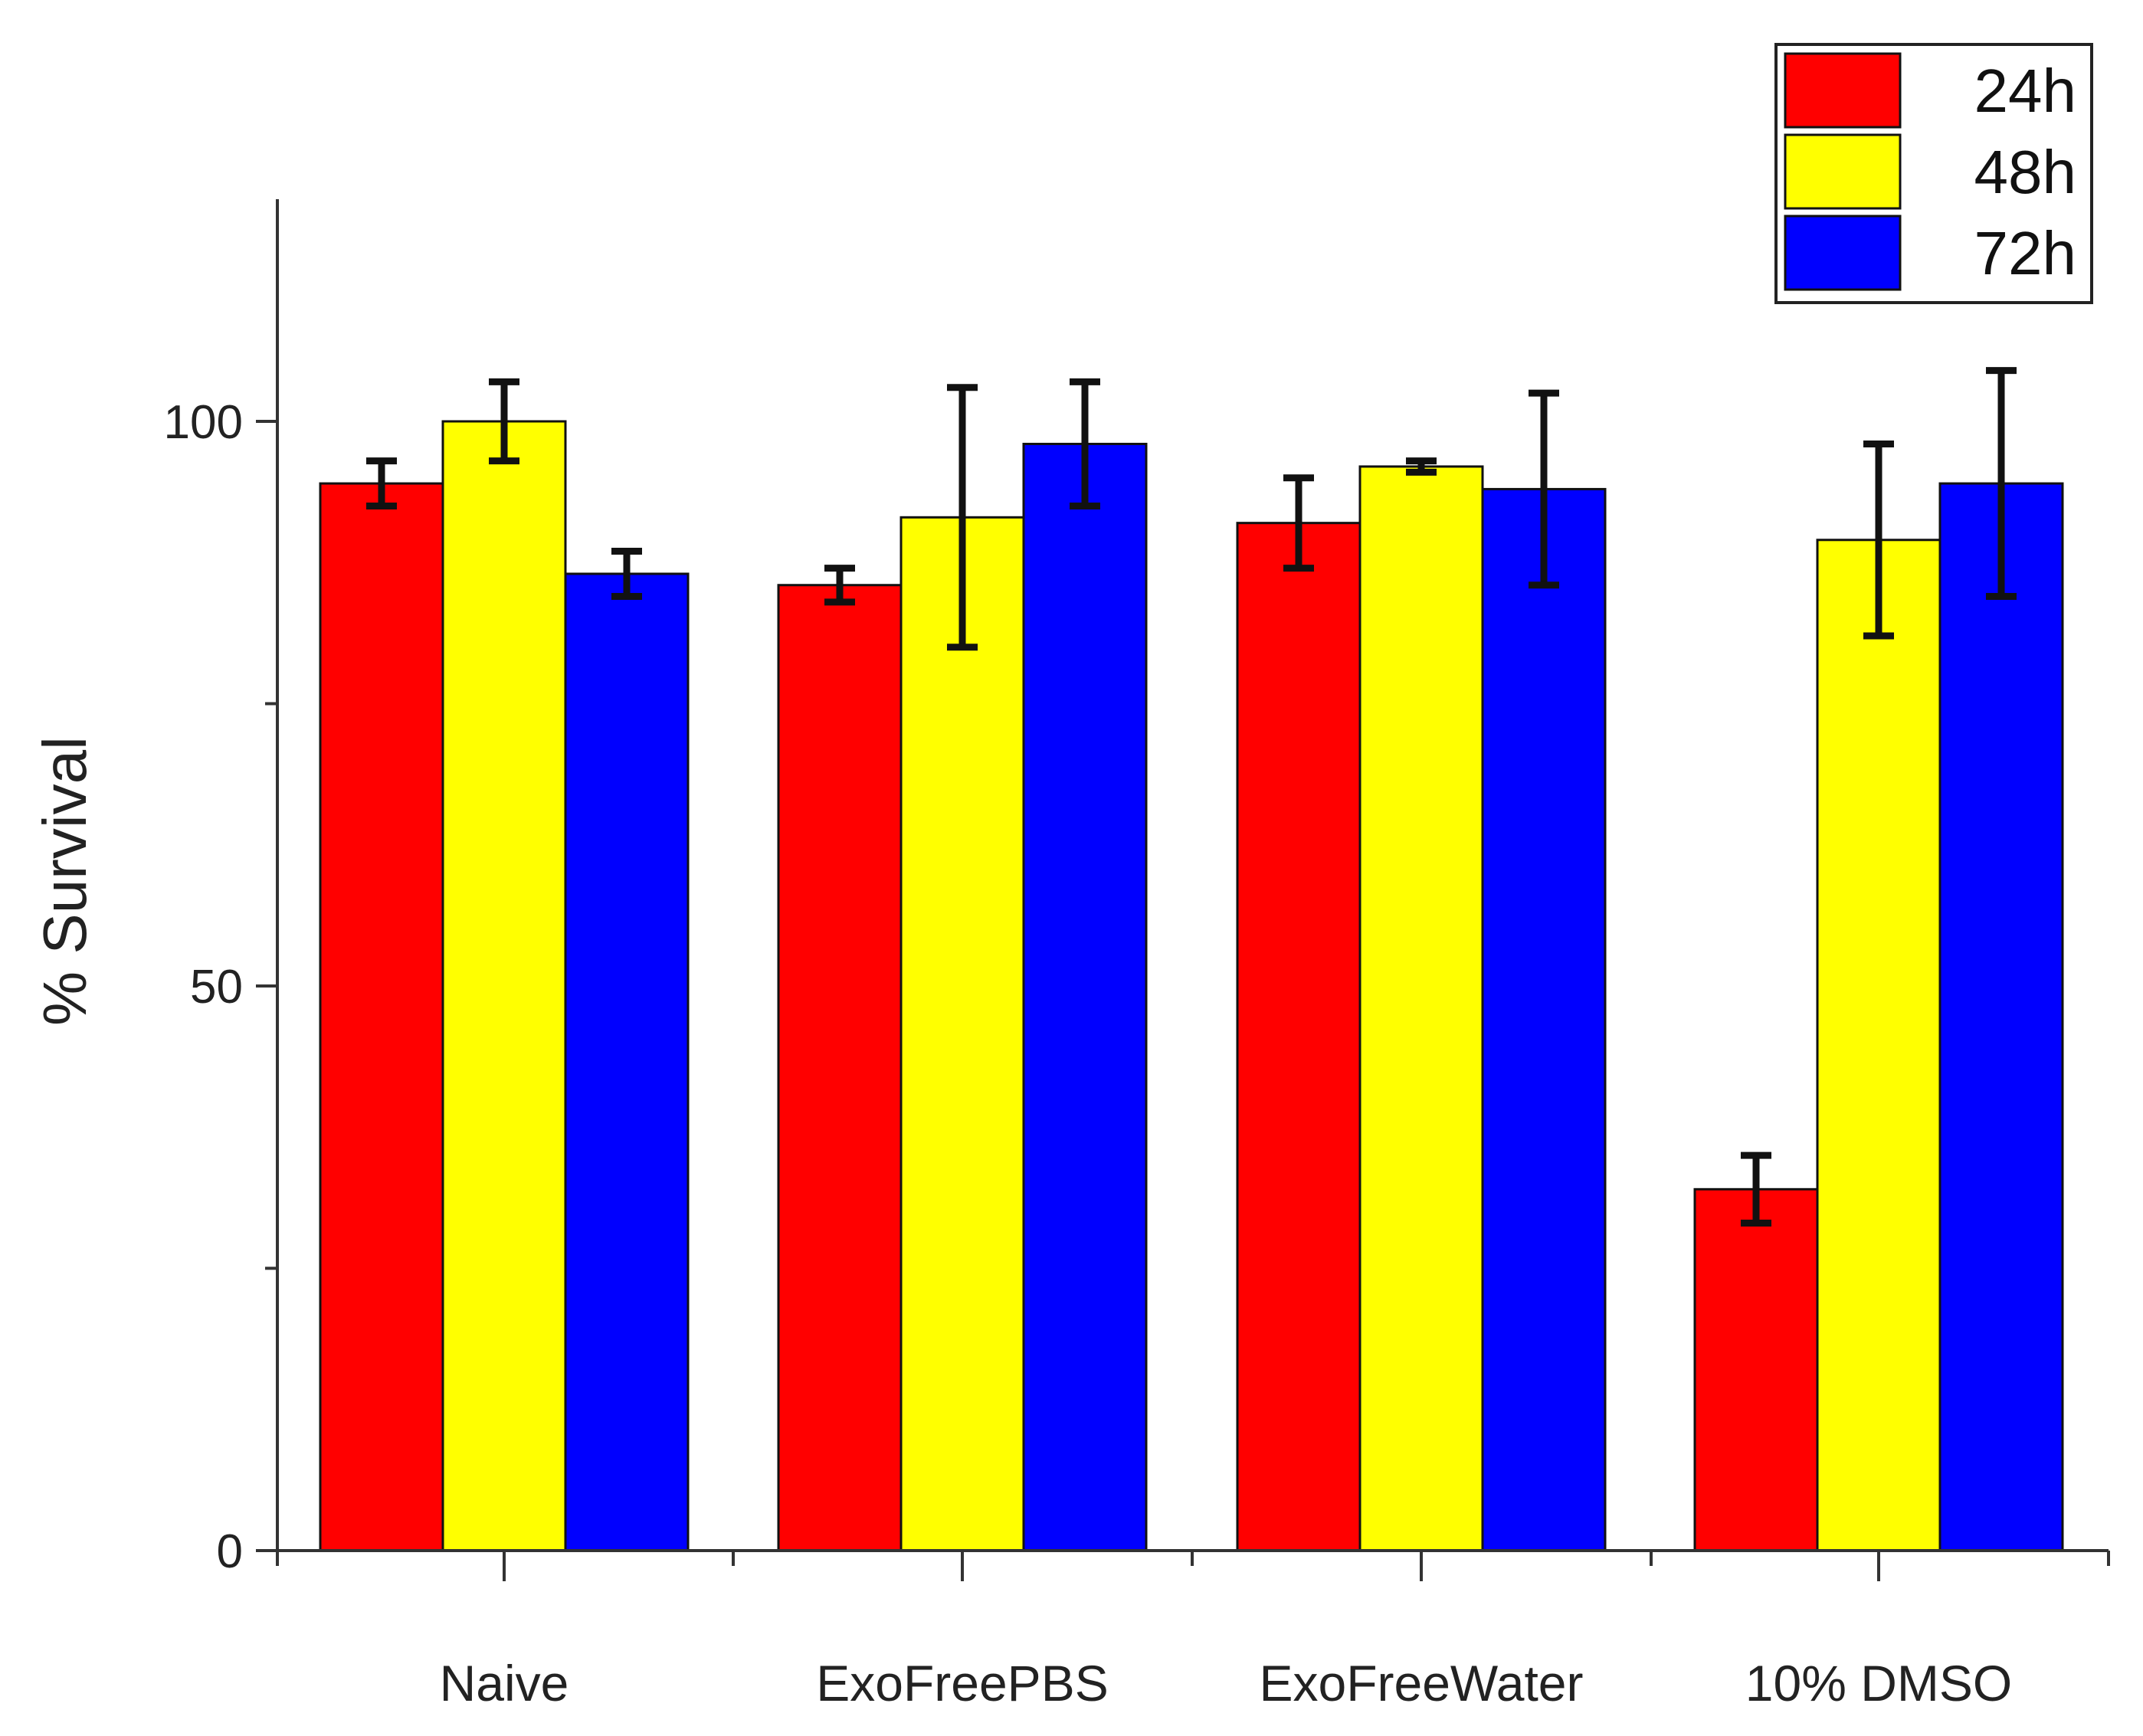 Image resolution: width=2143 pixels, height=1736 pixels. What do you see at coordinates (962, 1683) in the screenshot?
I see `x-category-label: ExoFreePBS` at bounding box center [962, 1683].